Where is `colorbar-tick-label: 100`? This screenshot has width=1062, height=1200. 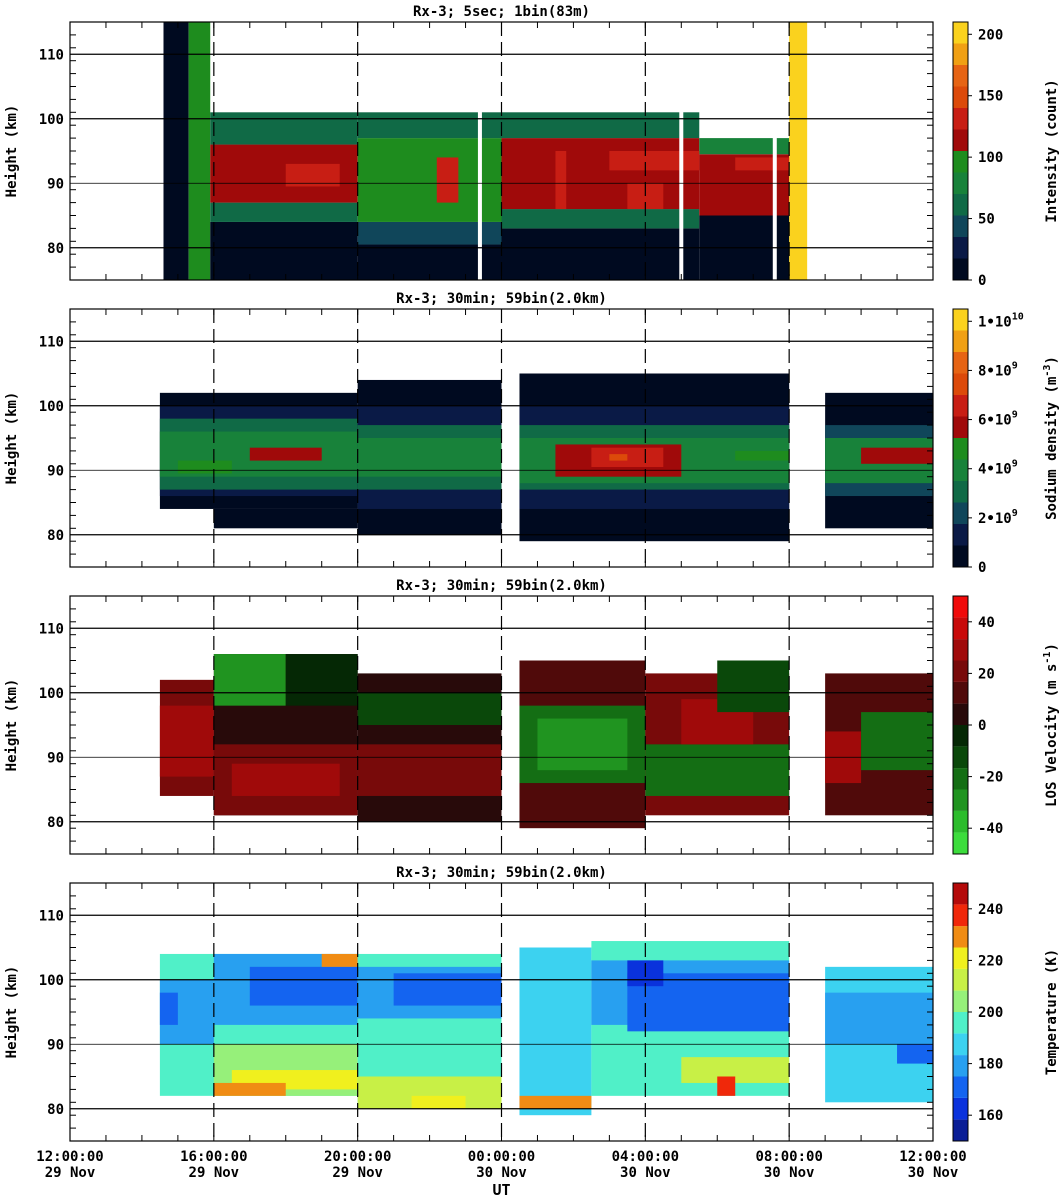 colorbar-tick-label: 100 is located at coordinates (990, 158).